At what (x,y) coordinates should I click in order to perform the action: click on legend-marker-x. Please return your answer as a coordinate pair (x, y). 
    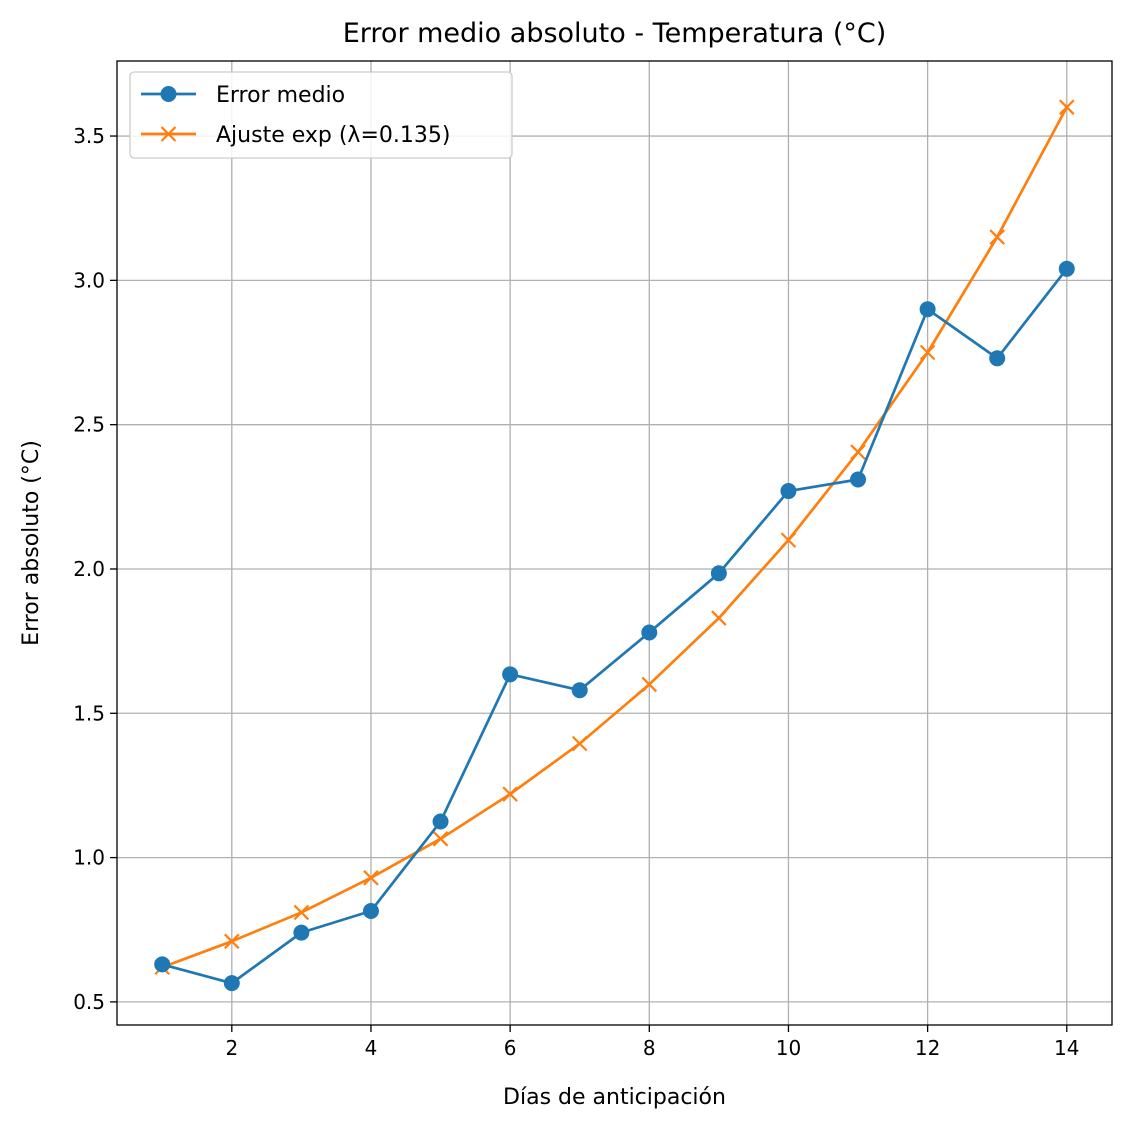
    Looking at the image, I should click on (168, 134).